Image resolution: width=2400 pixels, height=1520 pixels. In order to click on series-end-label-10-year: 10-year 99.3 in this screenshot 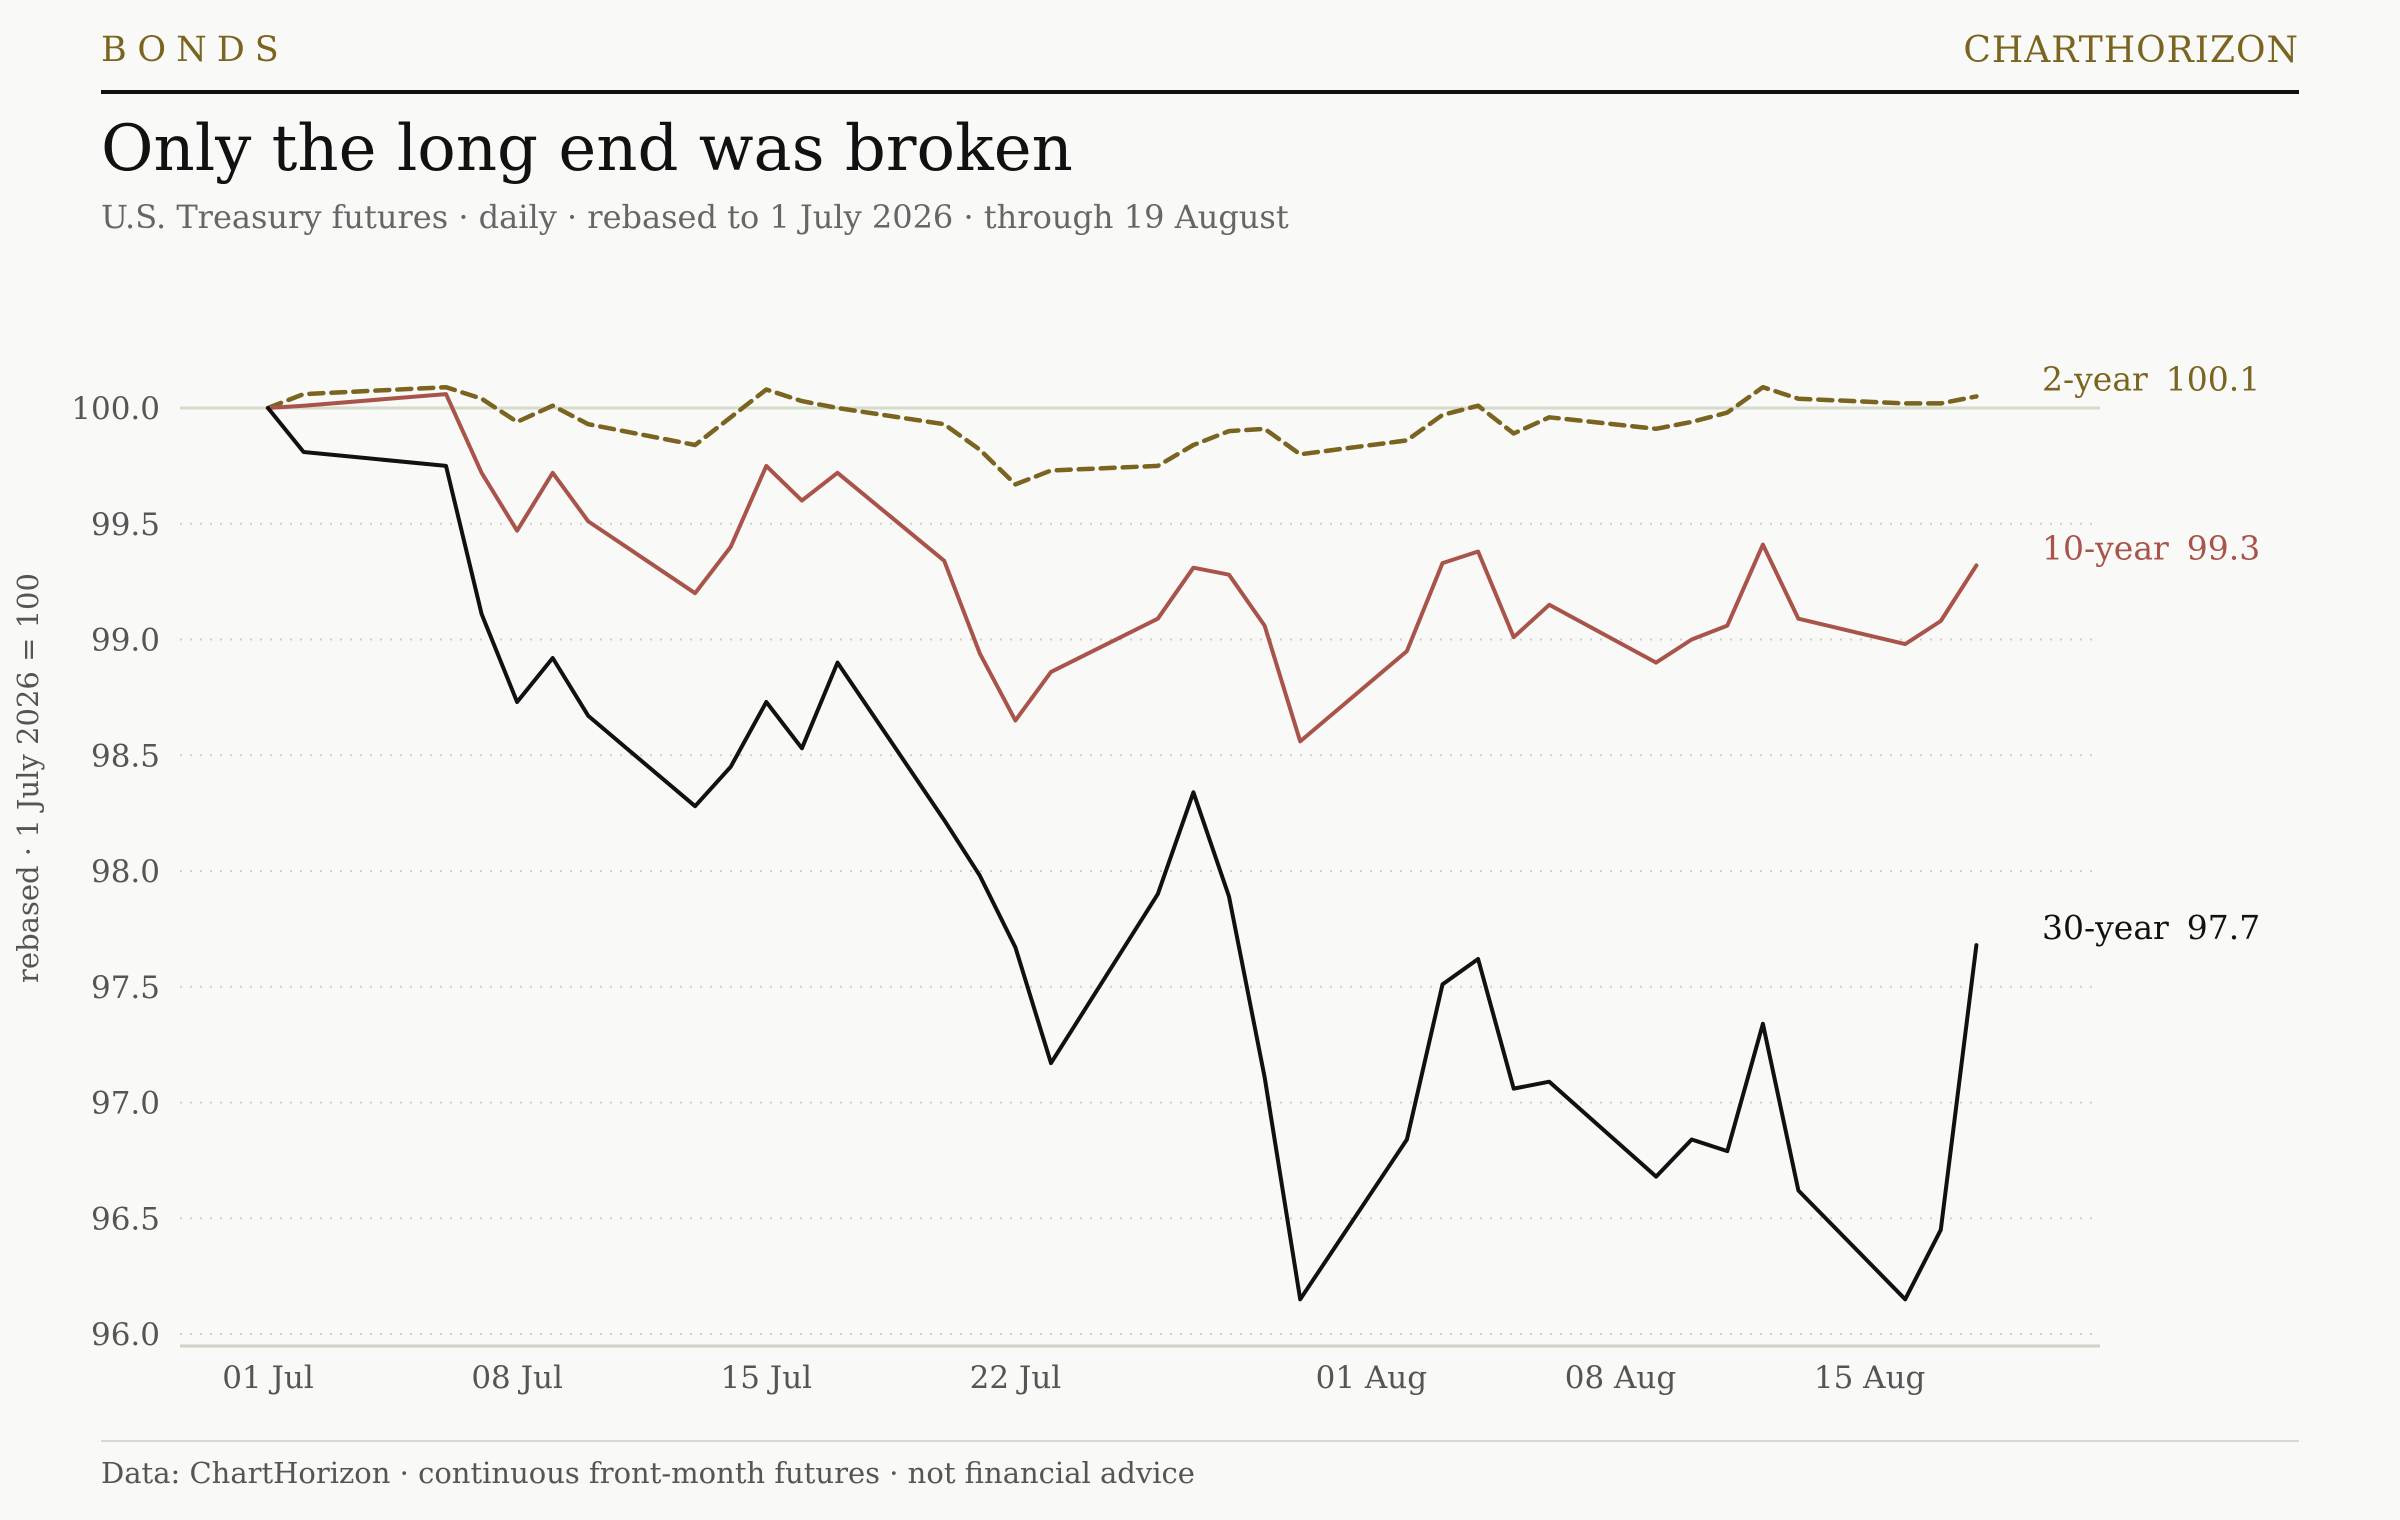, I will do `click(2151, 547)`.